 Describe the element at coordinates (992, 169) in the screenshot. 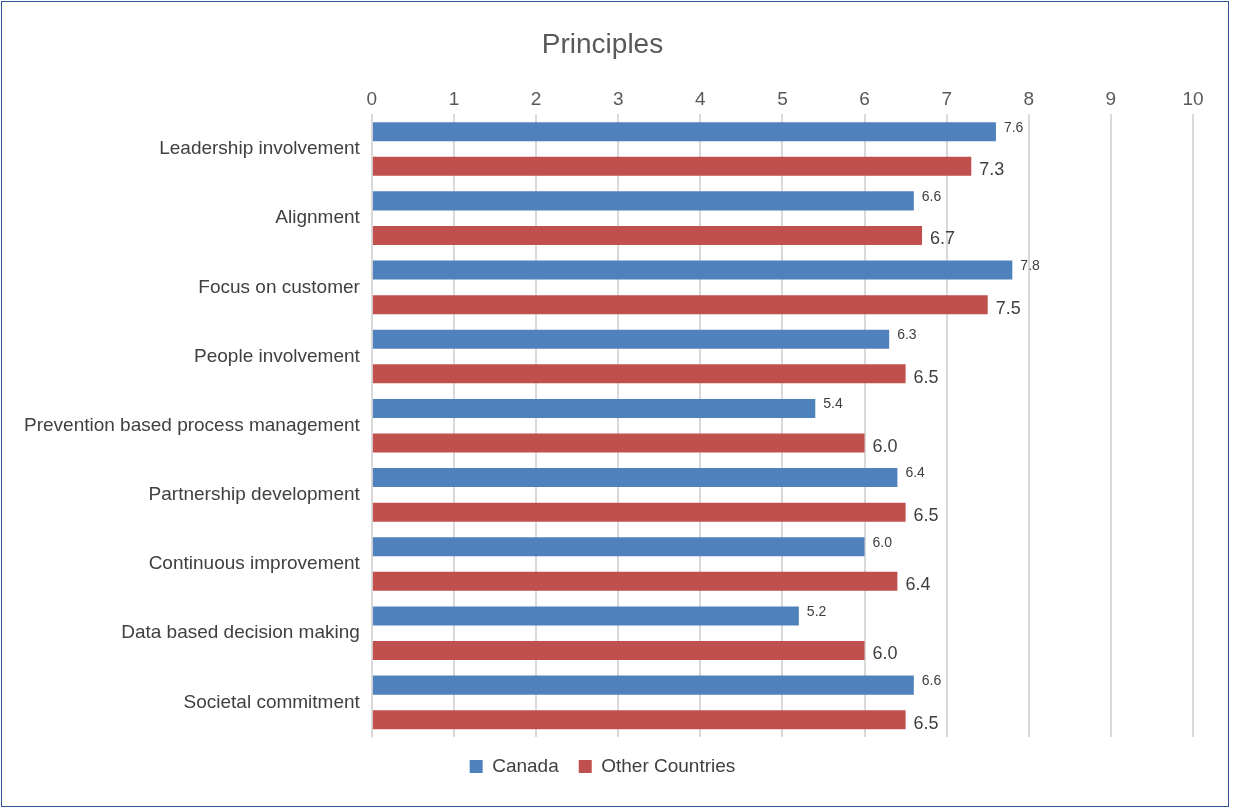

I see `data-label: 7.3` at that location.